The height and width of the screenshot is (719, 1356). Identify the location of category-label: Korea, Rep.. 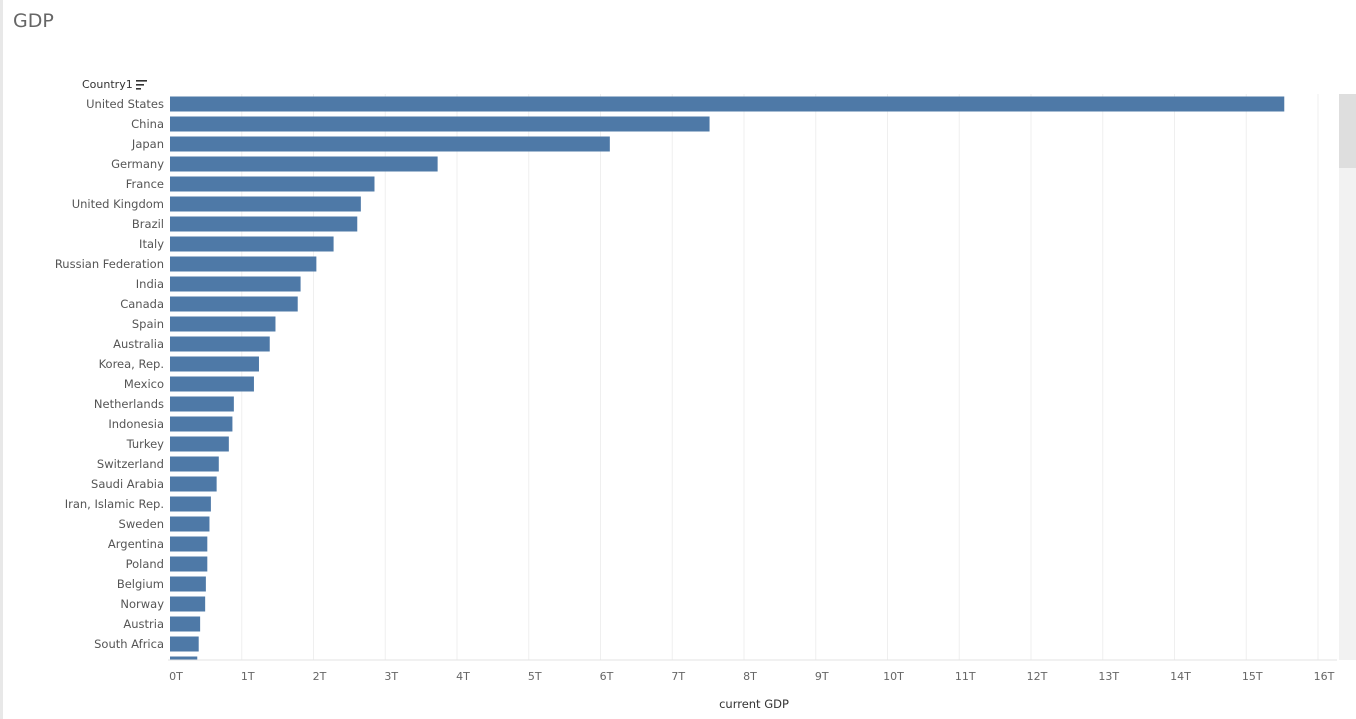
(131, 364).